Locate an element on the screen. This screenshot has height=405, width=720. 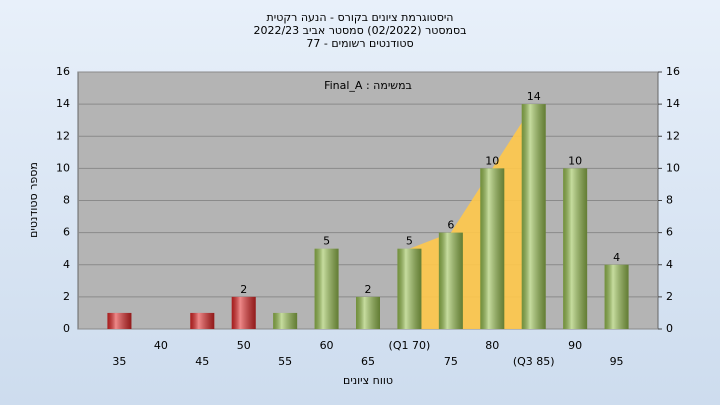
y-tick-label: 12 is located at coordinates (63, 135).